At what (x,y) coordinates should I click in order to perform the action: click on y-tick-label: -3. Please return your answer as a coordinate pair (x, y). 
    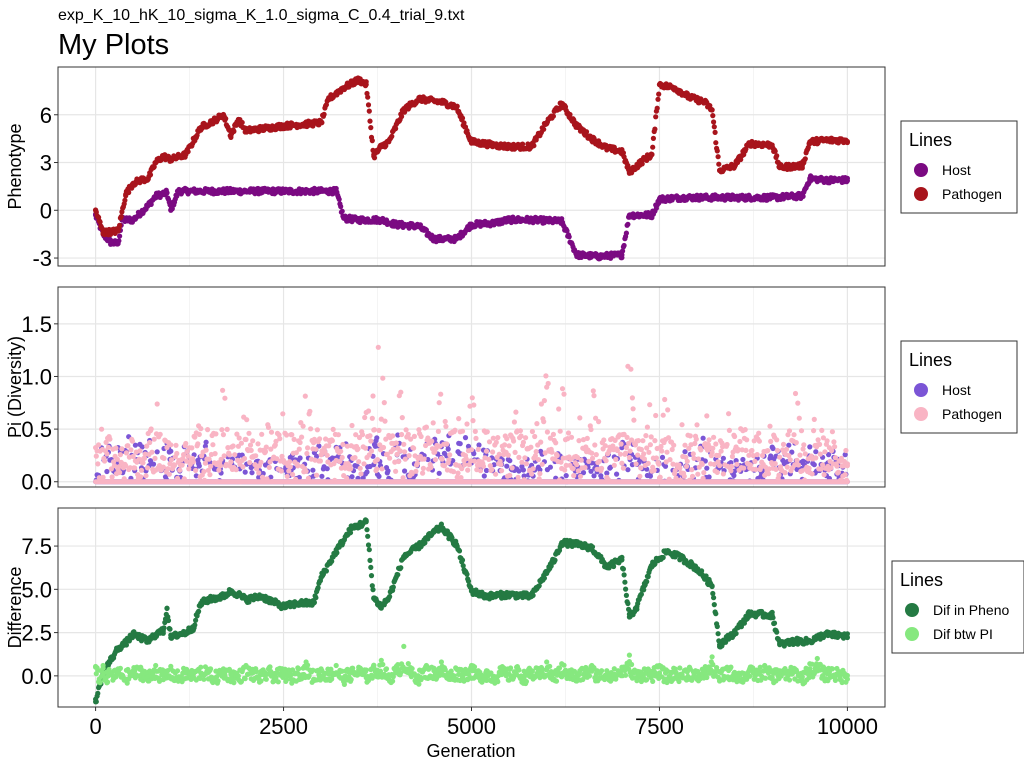
    Looking at the image, I should click on (42, 258).